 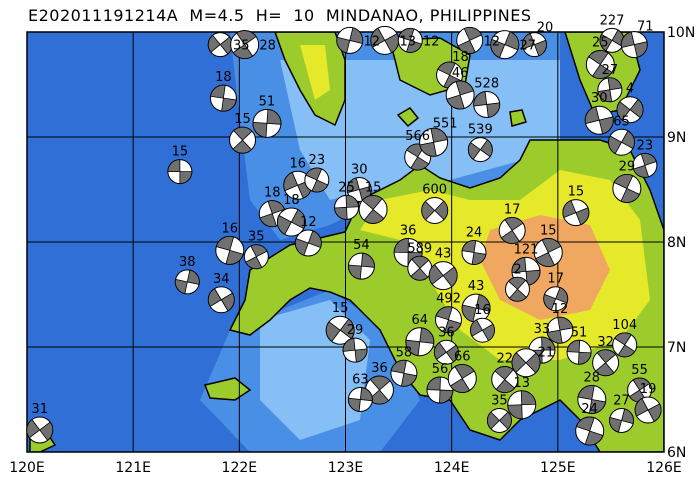 What do you see at coordinates (612, 20) in the screenshot?
I see `depth-label: 227` at bounding box center [612, 20].